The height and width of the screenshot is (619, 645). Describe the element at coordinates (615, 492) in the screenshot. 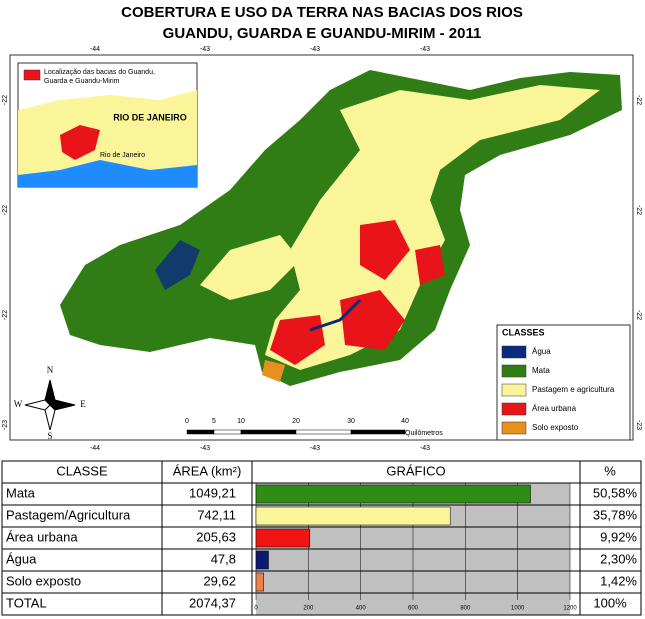

I see `percent-value: 50,58%` at that location.